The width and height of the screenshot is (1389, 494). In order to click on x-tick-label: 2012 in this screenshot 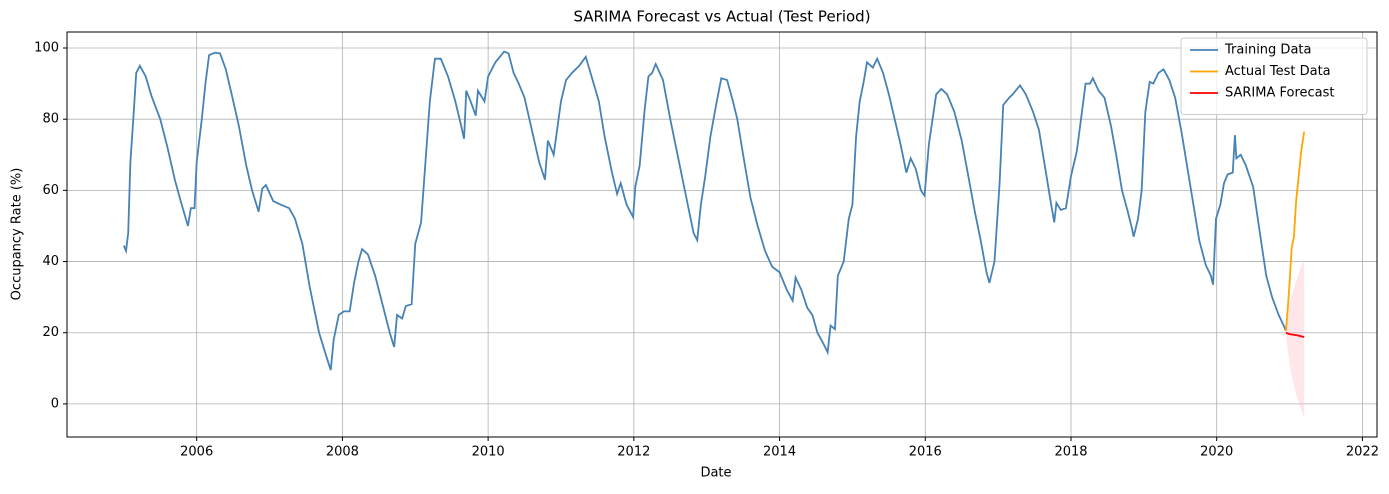, I will do `click(633, 452)`.